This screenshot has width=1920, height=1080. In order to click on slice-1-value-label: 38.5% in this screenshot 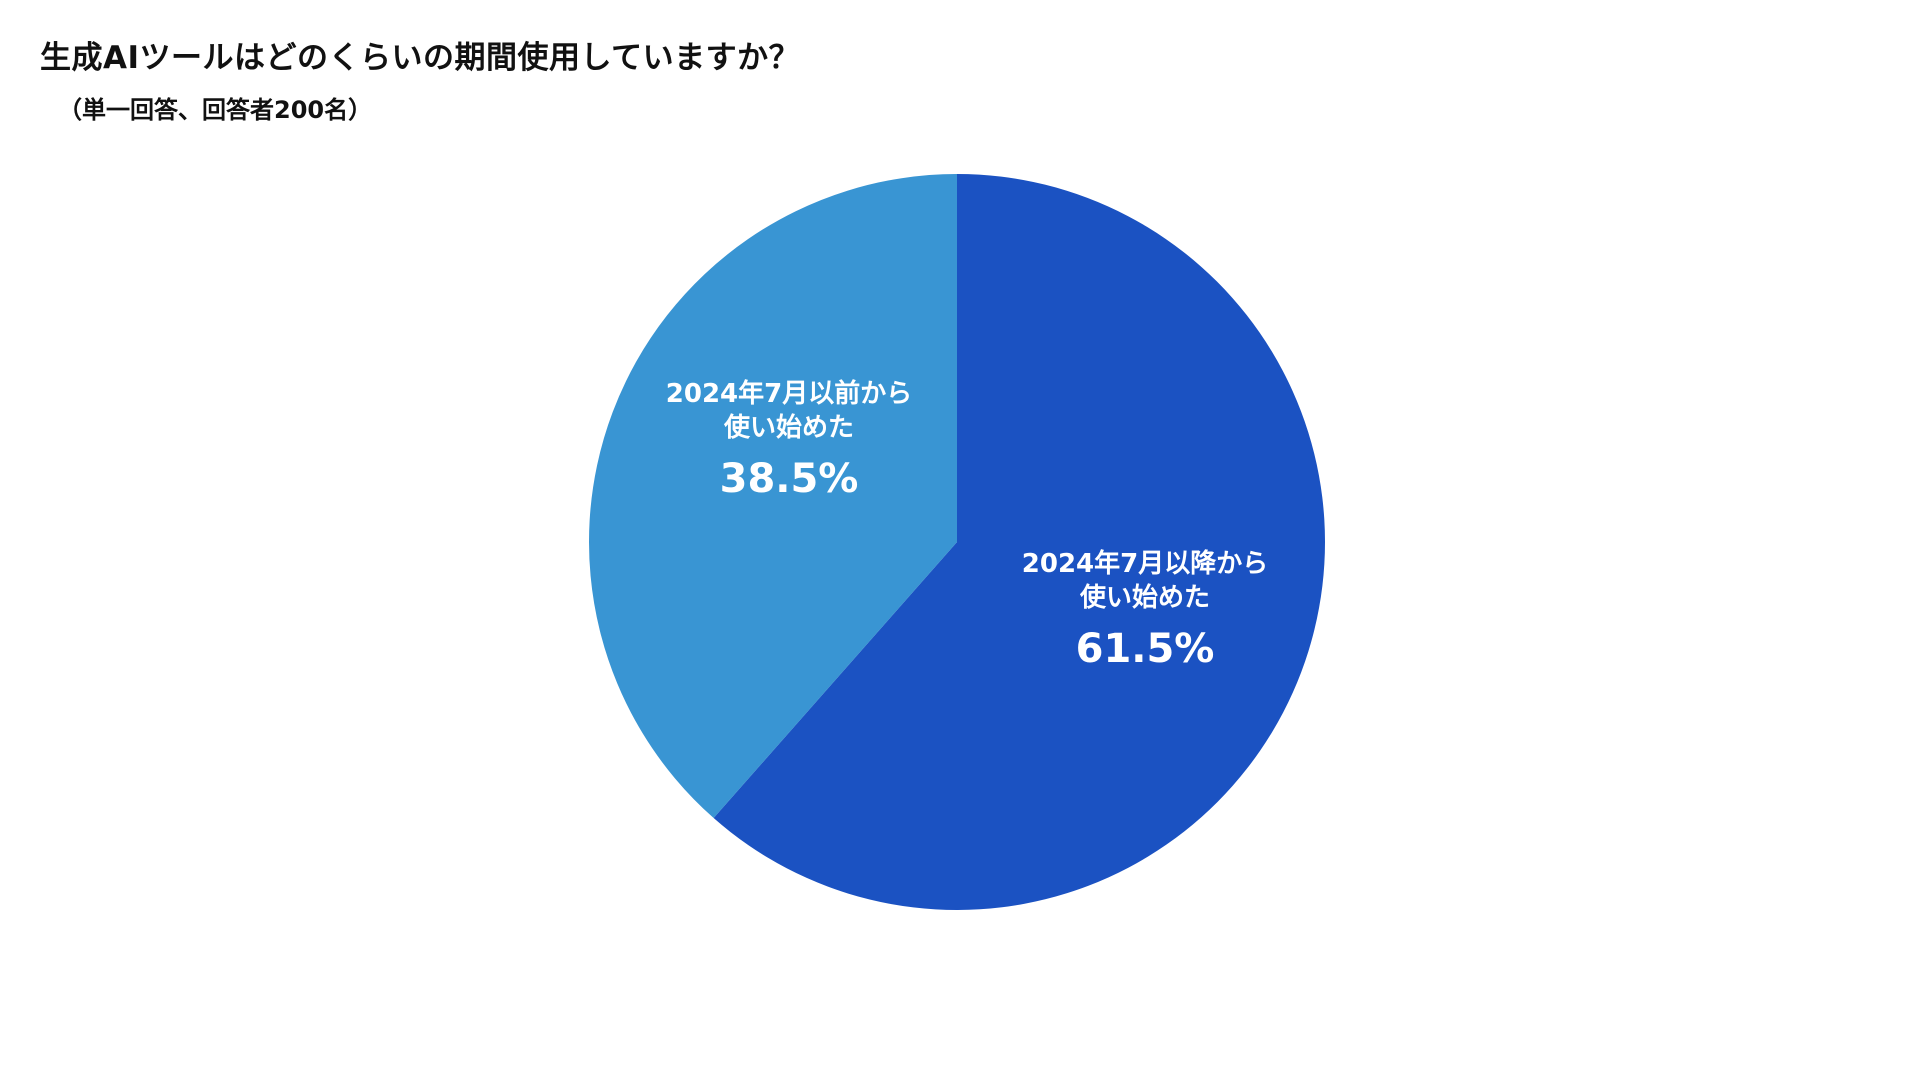, I will do `click(789, 479)`.